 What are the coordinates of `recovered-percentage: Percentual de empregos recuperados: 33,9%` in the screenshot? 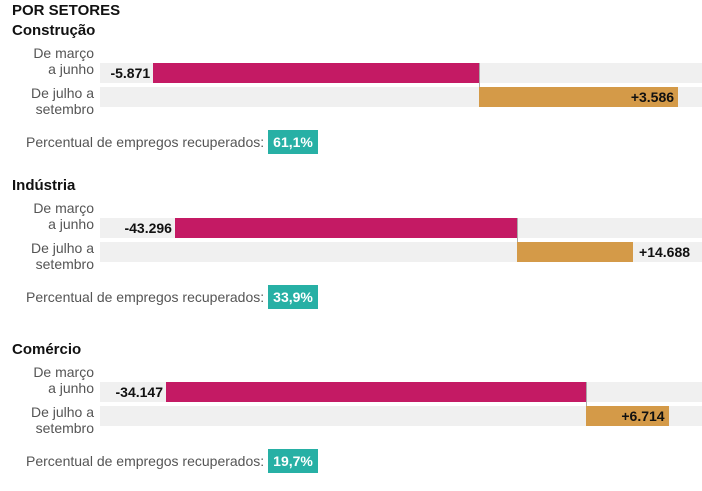 It's located at (172, 297).